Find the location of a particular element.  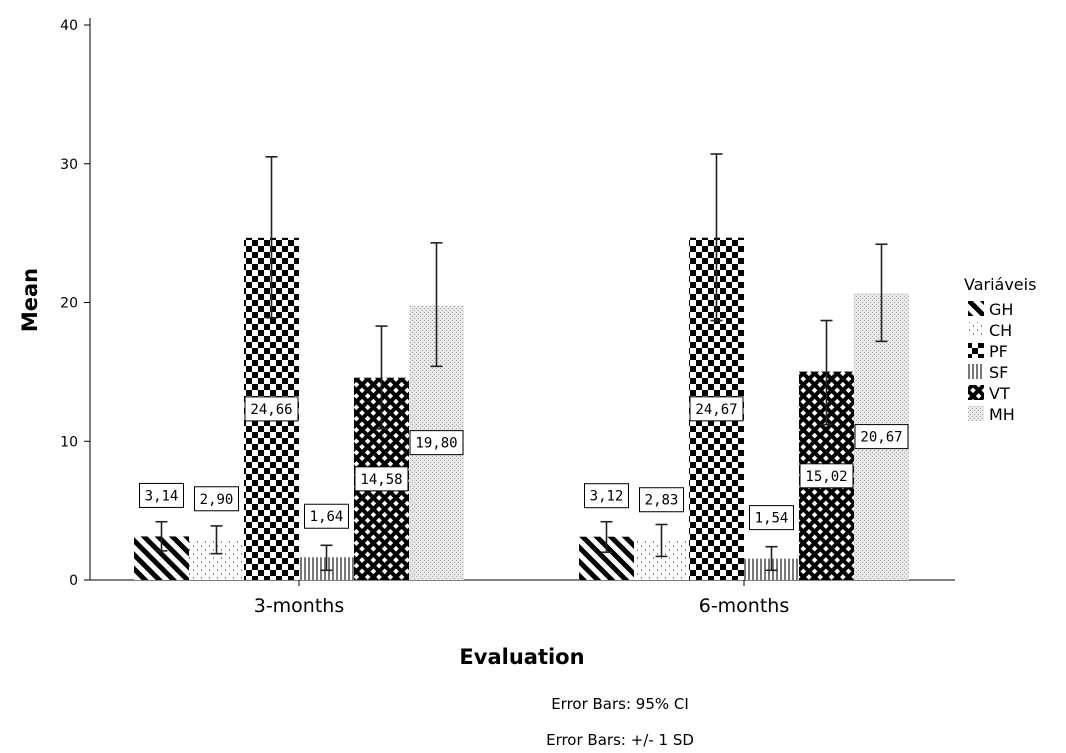

data-label-text: 3,14 is located at coordinates (162, 496).